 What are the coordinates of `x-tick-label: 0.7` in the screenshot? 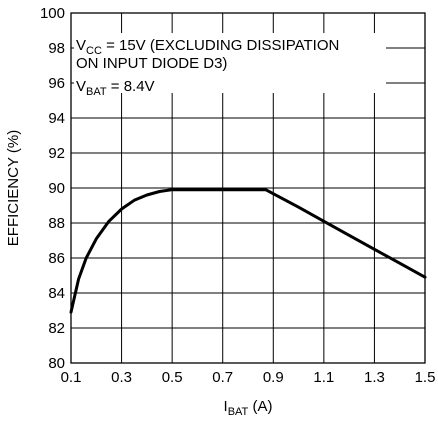 It's located at (222, 377).